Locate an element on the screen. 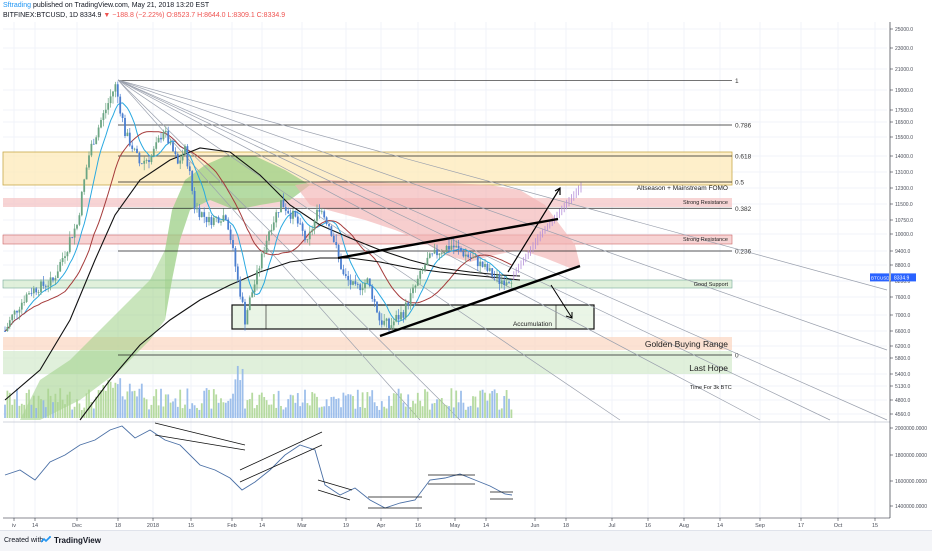  symbol-label: BITFINEX:BTCUSD, 1D is located at coordinates (41, 15).